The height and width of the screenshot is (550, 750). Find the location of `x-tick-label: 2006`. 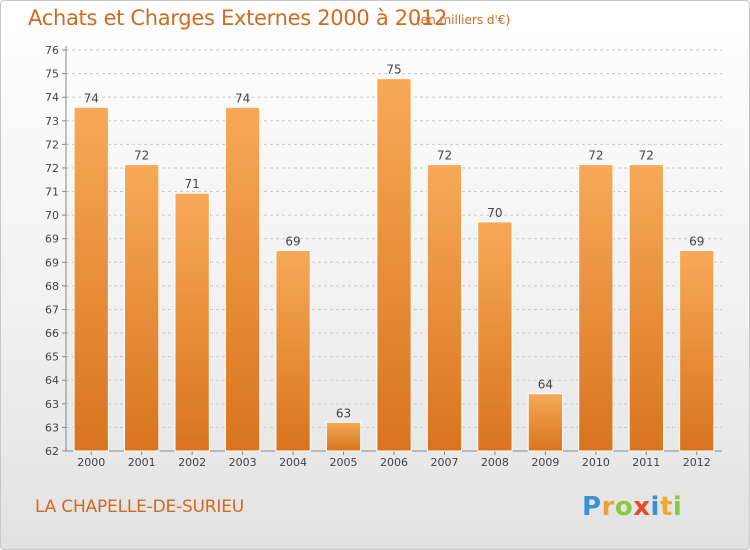

x-tick-label: 2006 is located at coordinates (394, 462).